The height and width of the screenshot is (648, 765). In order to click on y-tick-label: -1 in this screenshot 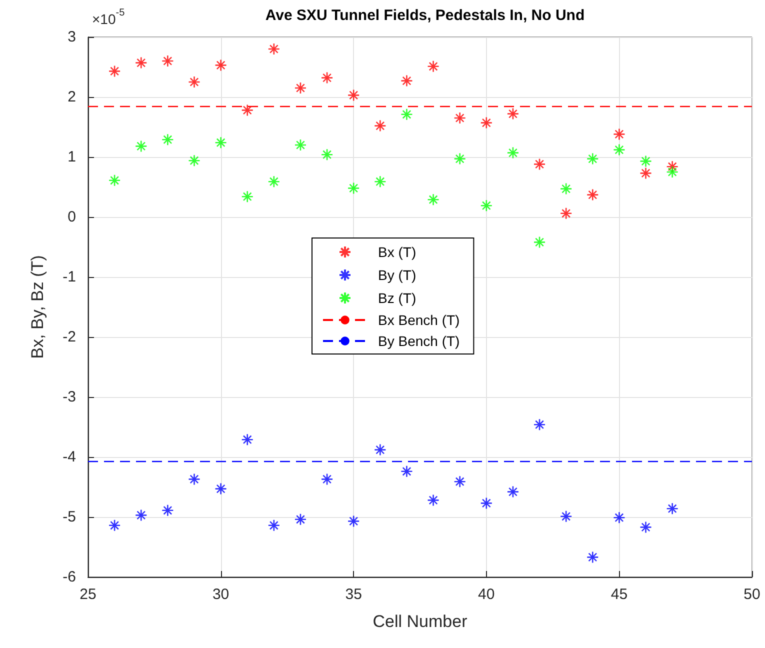, I will do `click(69, 277)`.